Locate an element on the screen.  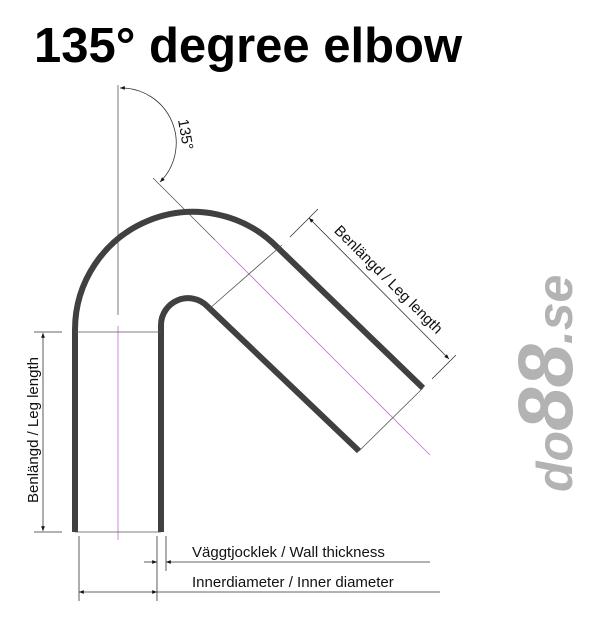
diagonal-reference-line is located at coordinates (184, 209).